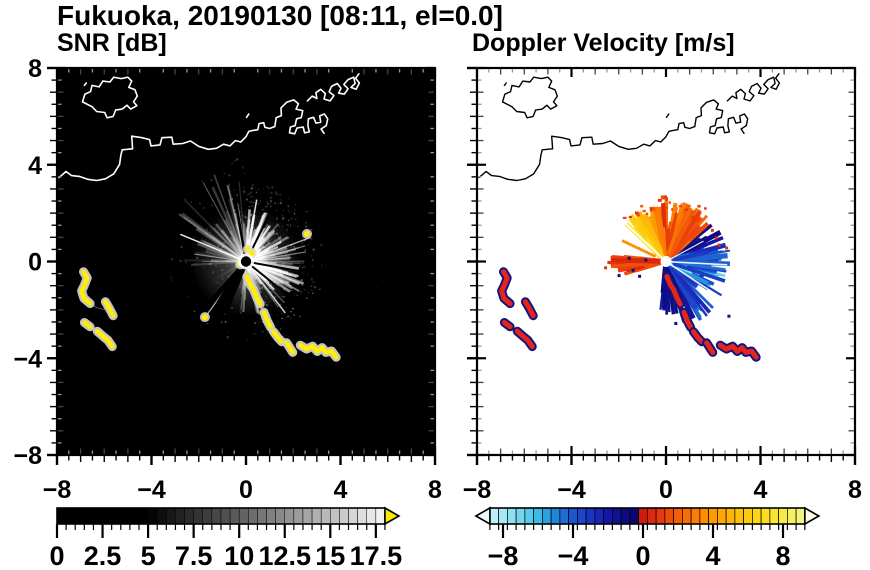 This screenshot has height=570, width=870. Describe the element at coordinates (330, 555) in the screenshot. I see `colorbar-tick-label: 15` at that location.